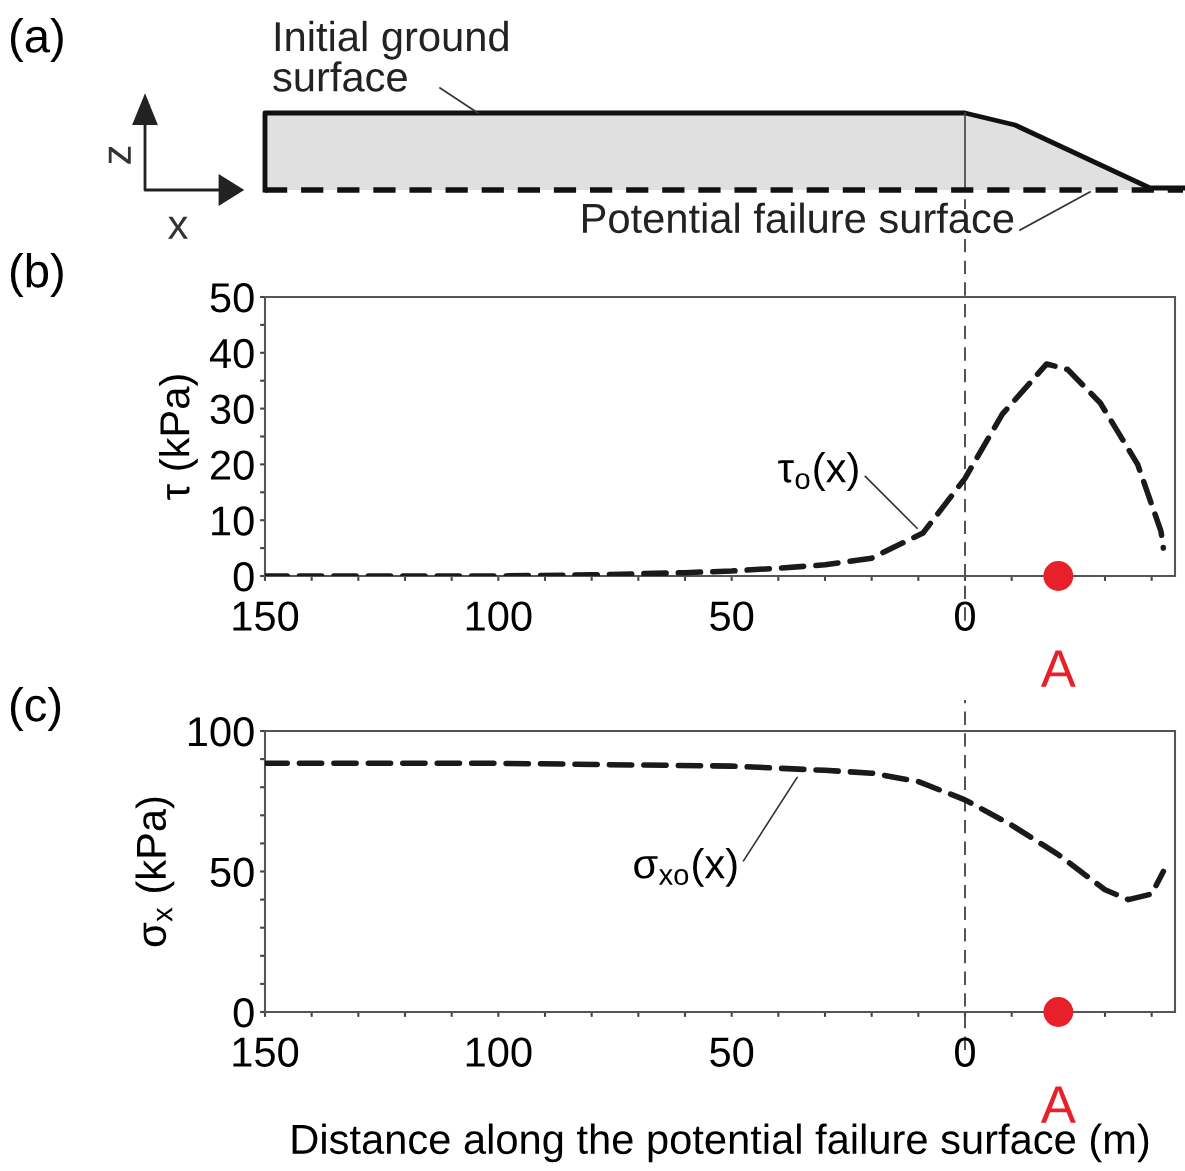  Describe the element at coordinates (232, 465) in the screenshot. I see `y-tick-label: 20` at that location.